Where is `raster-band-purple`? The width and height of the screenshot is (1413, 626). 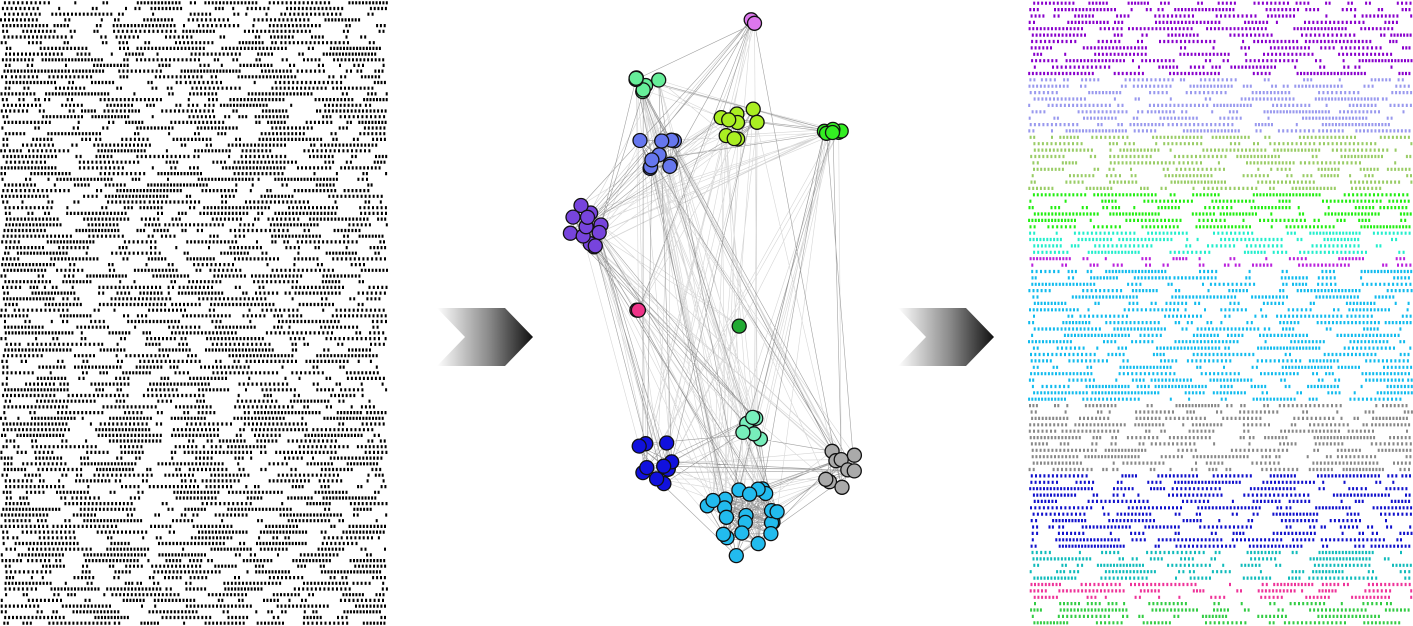
raster-band-purple is located at coordinates (1220, 39).